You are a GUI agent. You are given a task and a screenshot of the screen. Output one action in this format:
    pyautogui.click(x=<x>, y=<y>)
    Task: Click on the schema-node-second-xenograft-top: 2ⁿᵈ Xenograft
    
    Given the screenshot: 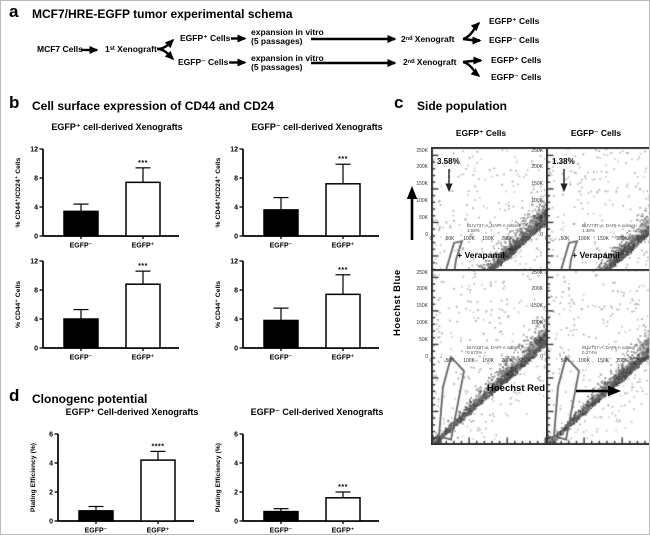 What is the action you would take?
    pyautogui.click(x=428, y=39)
    